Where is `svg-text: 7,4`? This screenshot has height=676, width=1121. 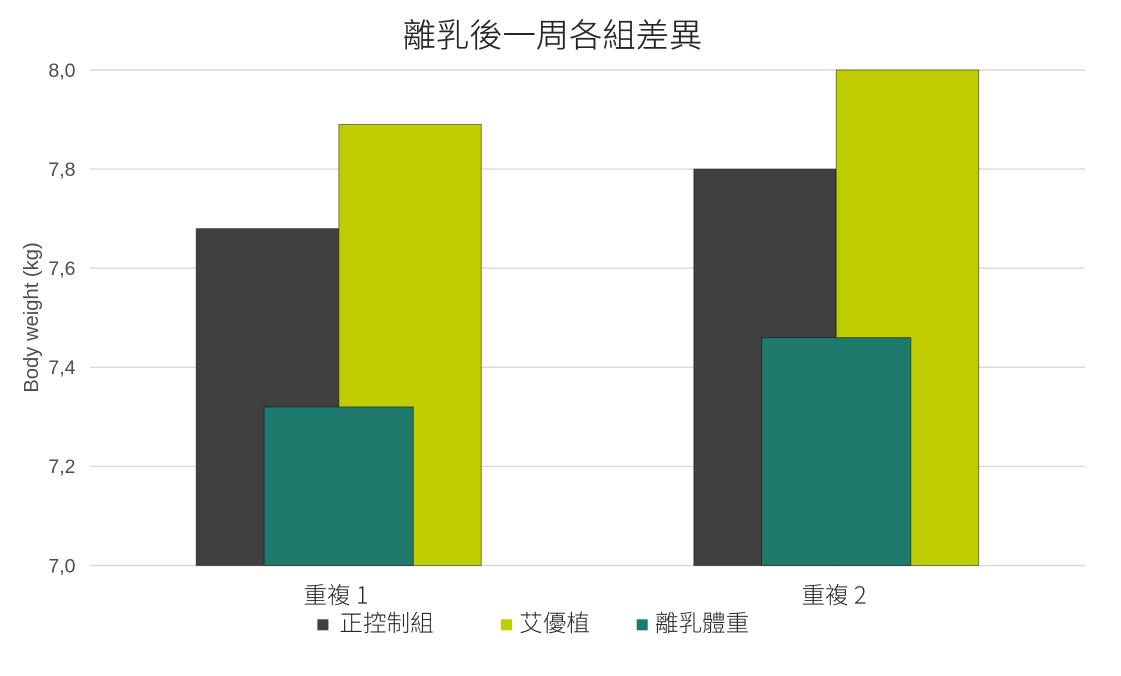 svg-text: 7,4 is located at coordinates (61, 368).